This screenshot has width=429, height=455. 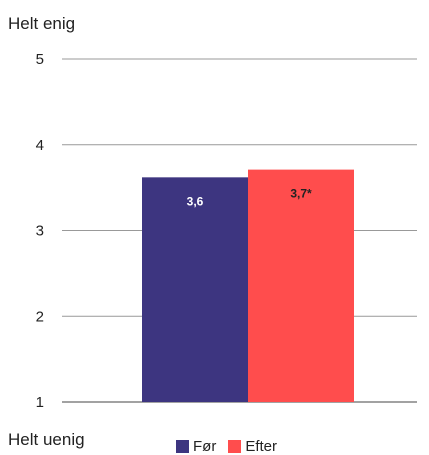 I want to click on y-tick-label-1: 1, so click(x=40, y=402).